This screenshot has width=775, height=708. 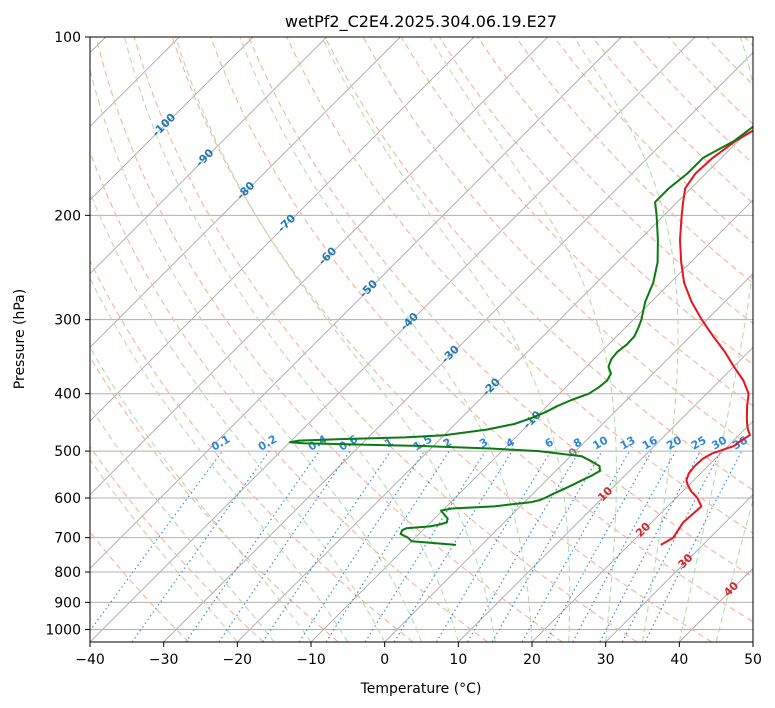 What do you see at coordinates (164, 125) in the screenshot?
I see `isotherm-label: -100` at bounding box center [164, 125].